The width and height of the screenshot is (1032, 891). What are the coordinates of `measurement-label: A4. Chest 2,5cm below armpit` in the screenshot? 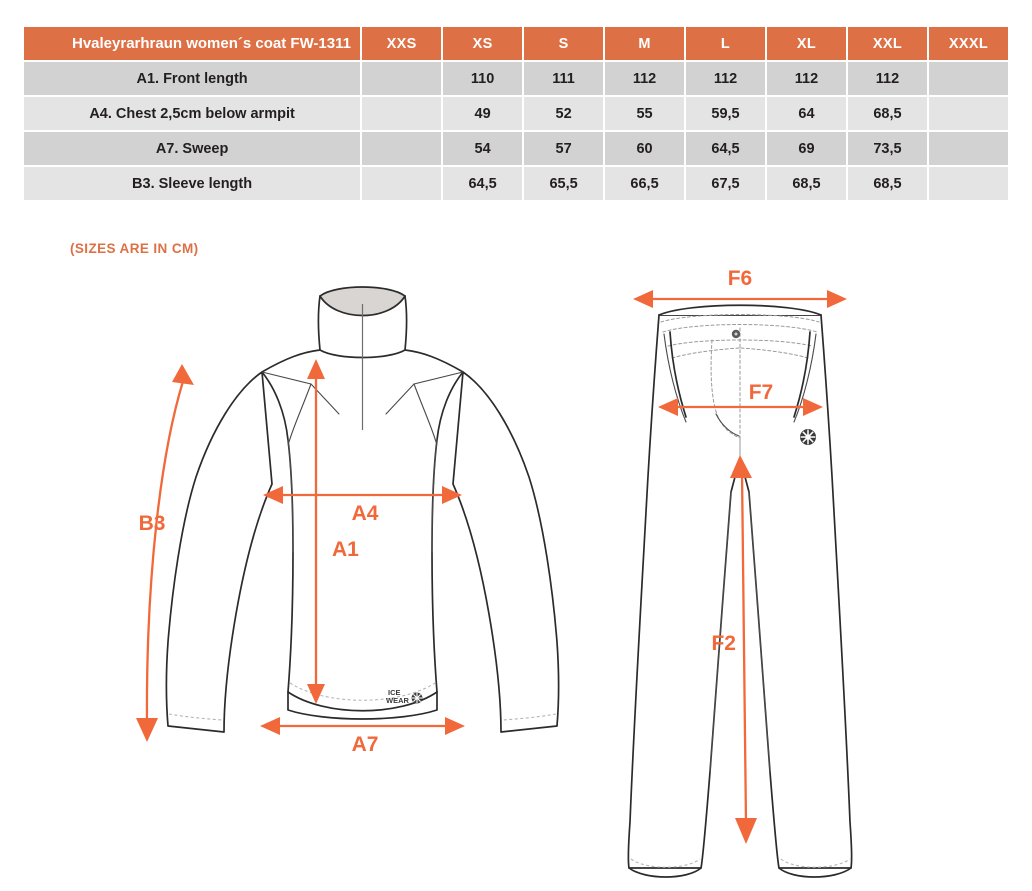 It's located at (192, 113).